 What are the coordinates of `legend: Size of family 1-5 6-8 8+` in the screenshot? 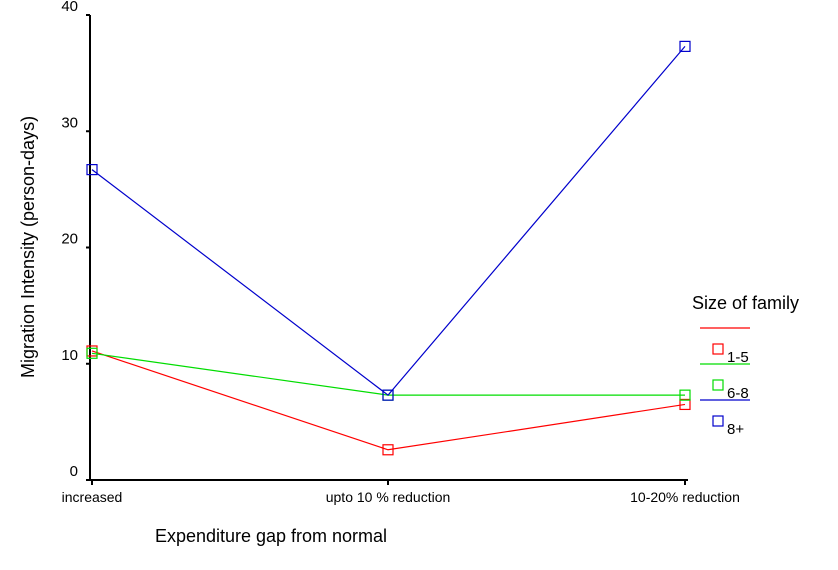 It's located at (745, 365).